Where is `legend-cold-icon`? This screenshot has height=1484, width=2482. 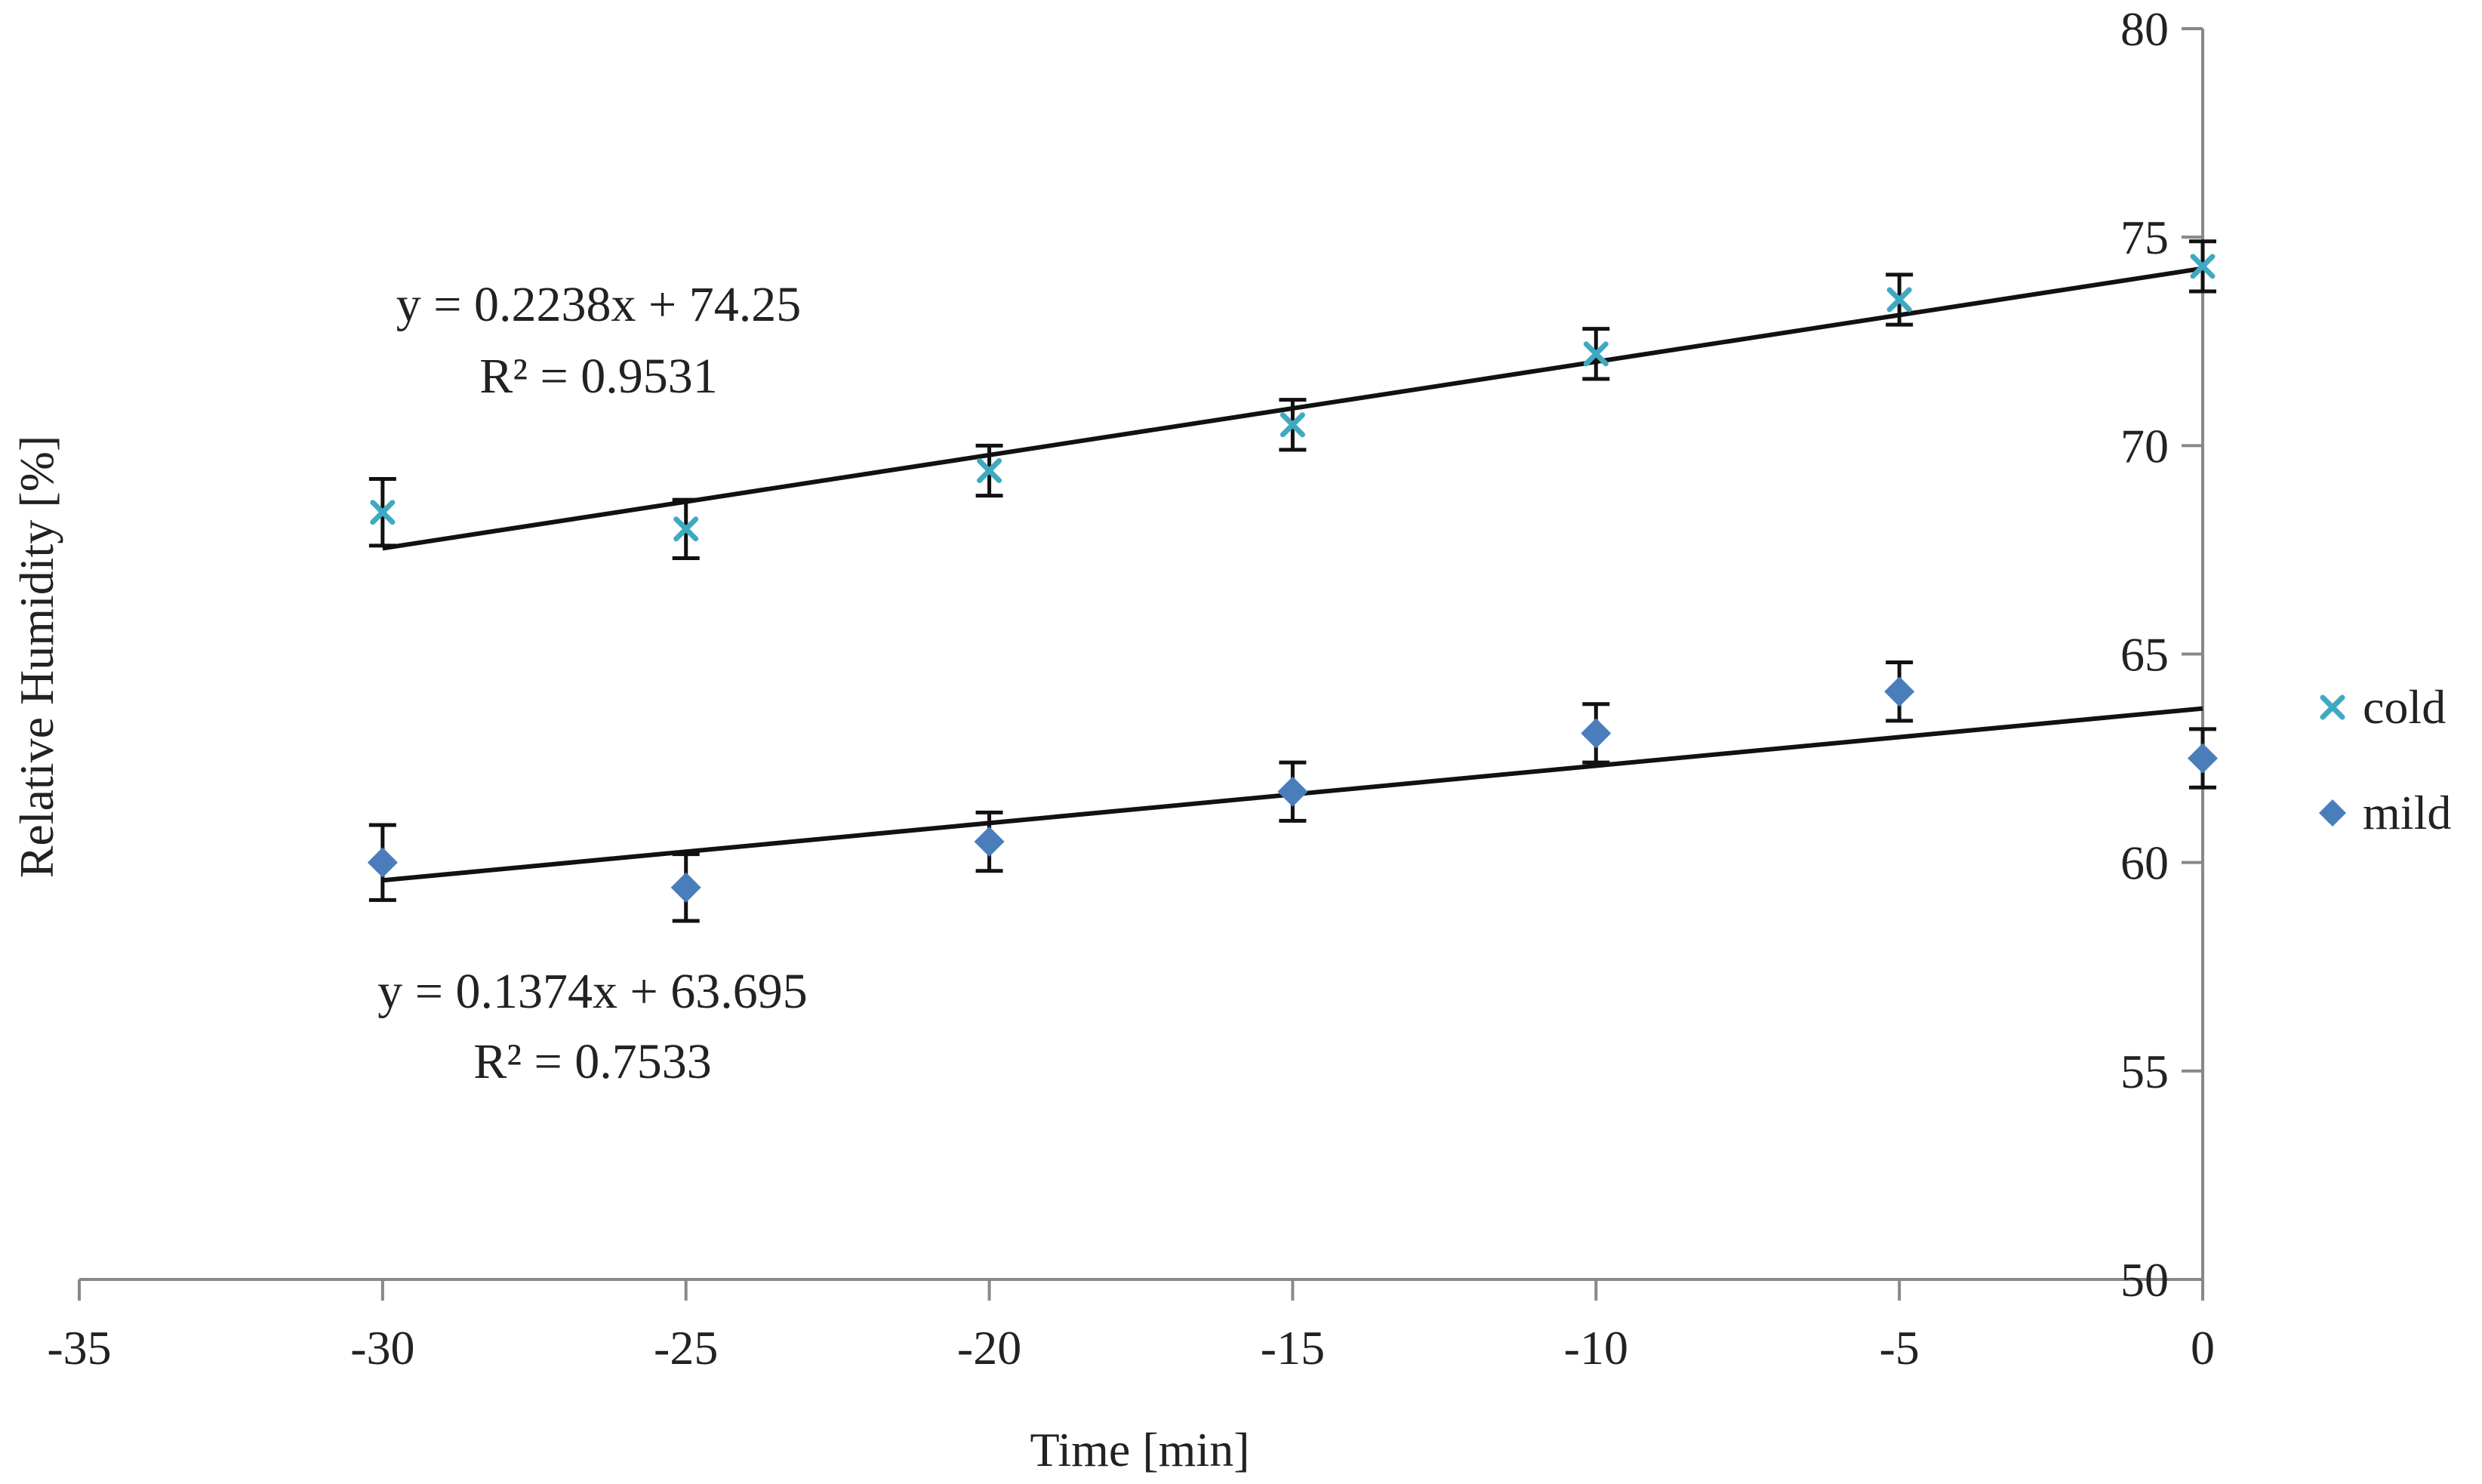 legend-cold-icon is located at coordinates (2332, 707).